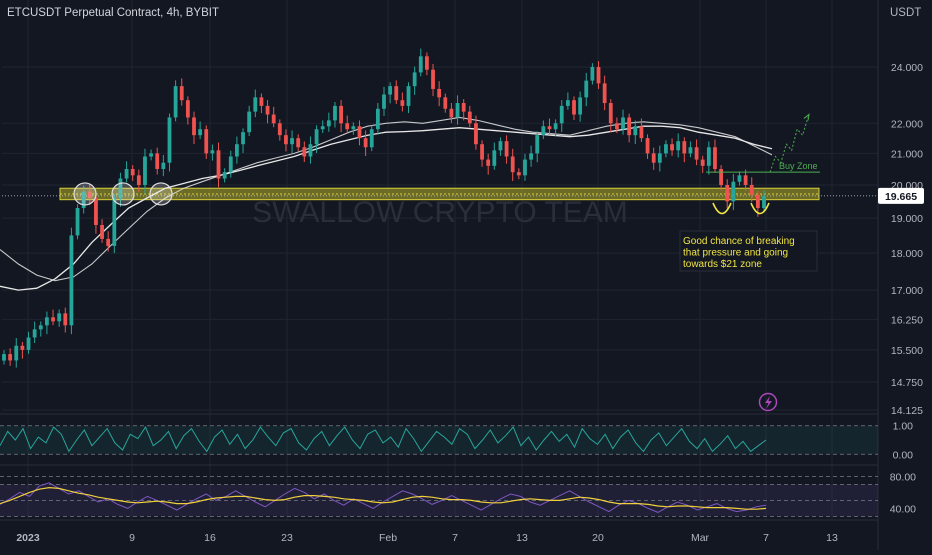  What do you see at coordinates (905, 13) in the screenshot?
I see `currency-label: USDT` at bounding box center [905, 13].